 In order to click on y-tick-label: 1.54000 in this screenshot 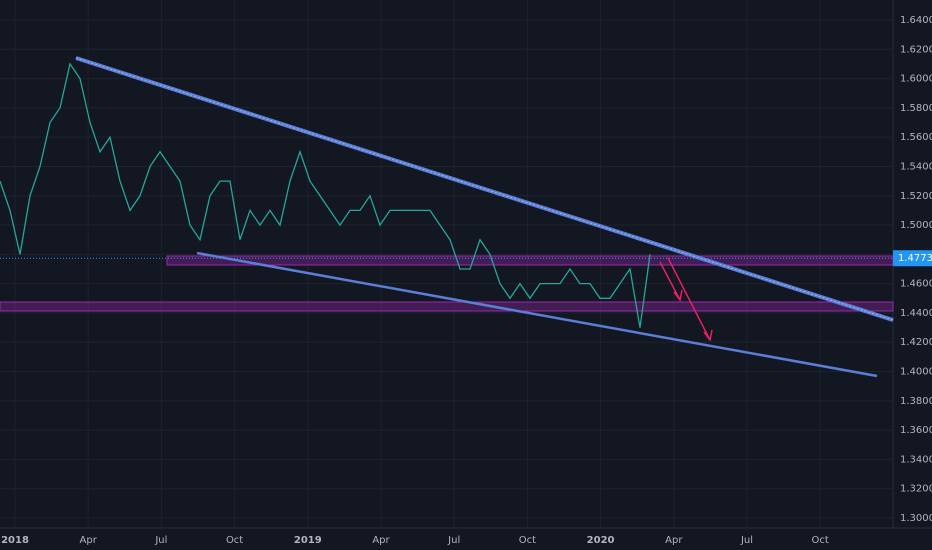, I will do `click(916, 166)`.